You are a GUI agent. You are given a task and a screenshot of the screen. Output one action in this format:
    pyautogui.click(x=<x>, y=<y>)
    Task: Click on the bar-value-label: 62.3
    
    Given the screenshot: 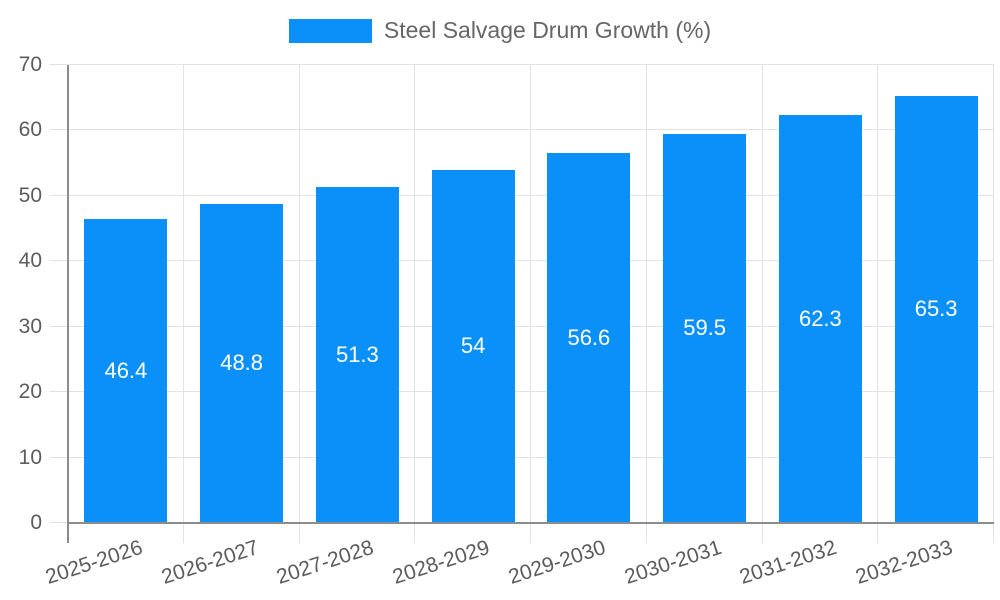 What is the action you would take?
    pyautogui.click(x=820, y=319)
    